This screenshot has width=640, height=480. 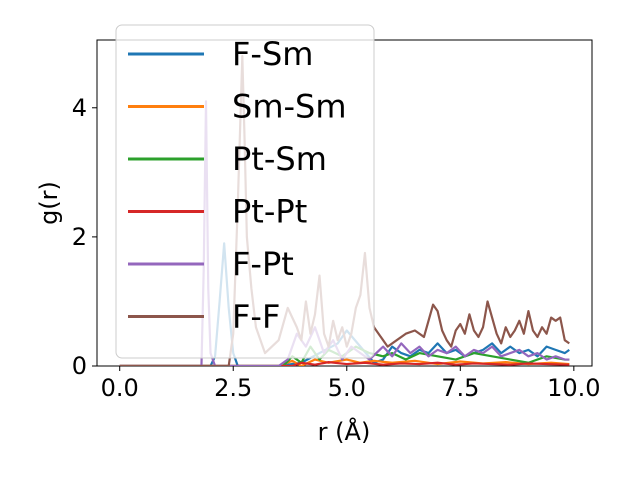 I want to click on legend-entry: Pt-Sm, so click(x=279, y=159).